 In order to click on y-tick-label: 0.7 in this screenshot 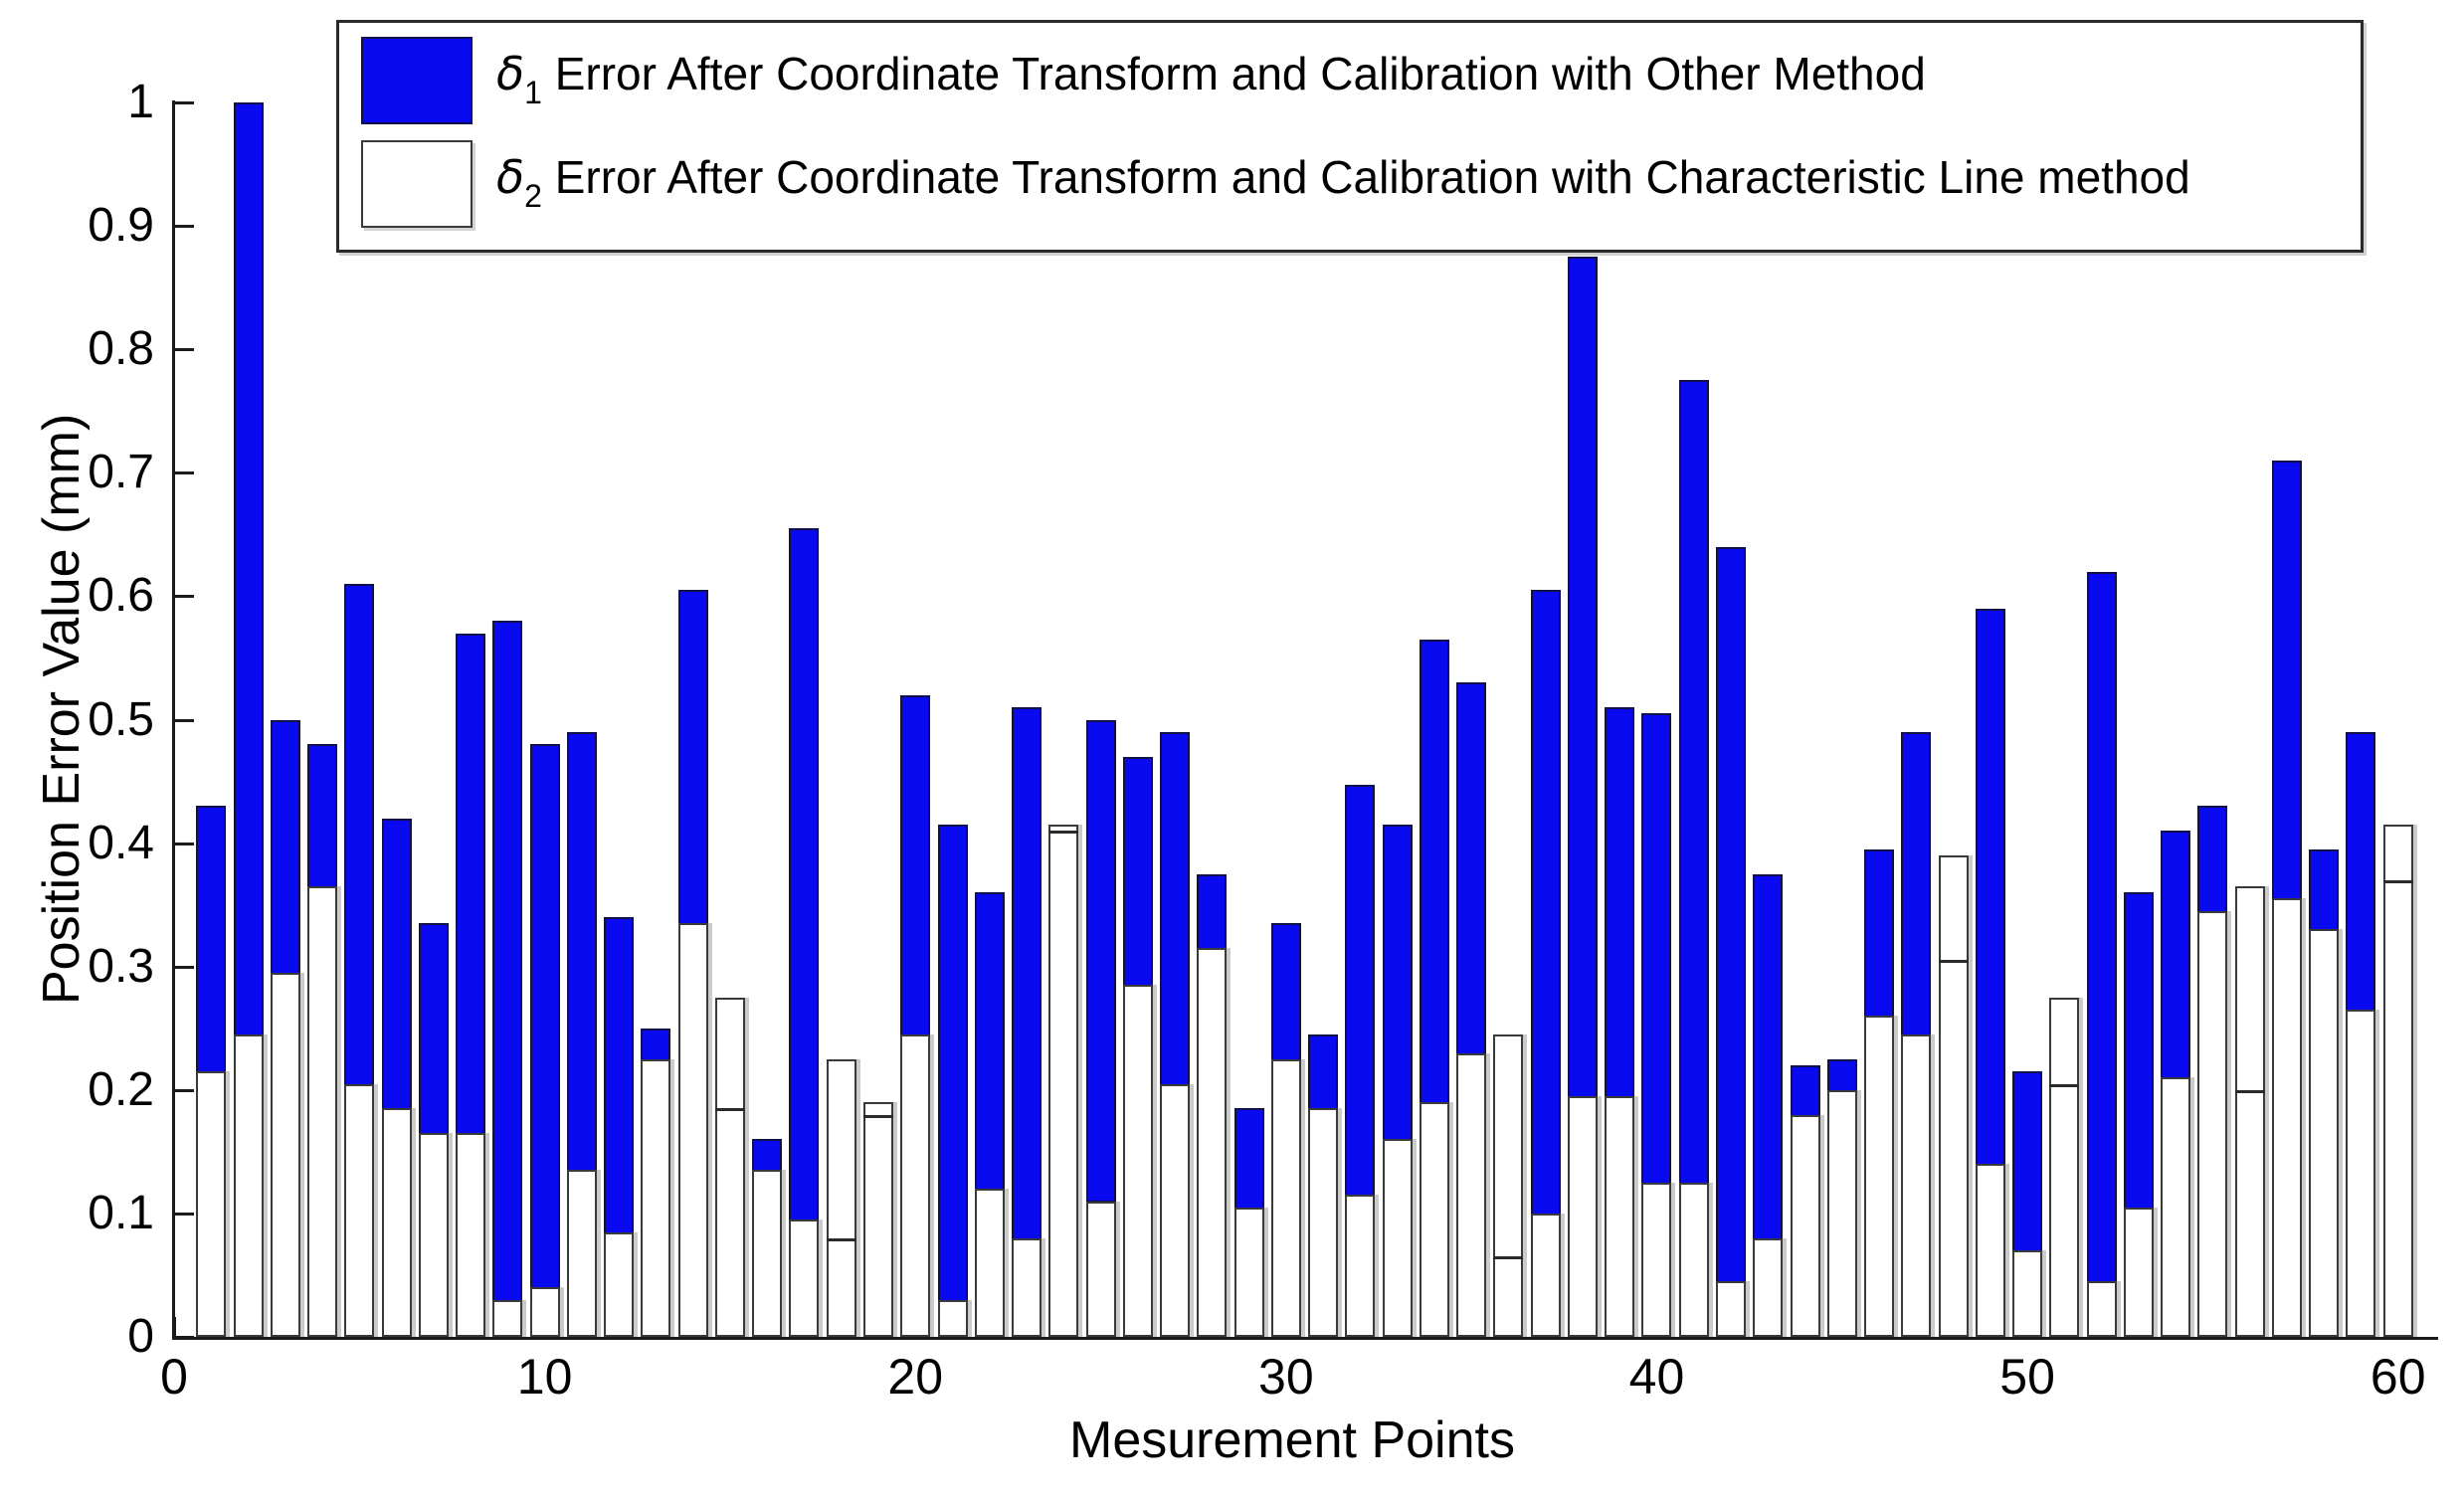, I will do `click(121, 473)`.